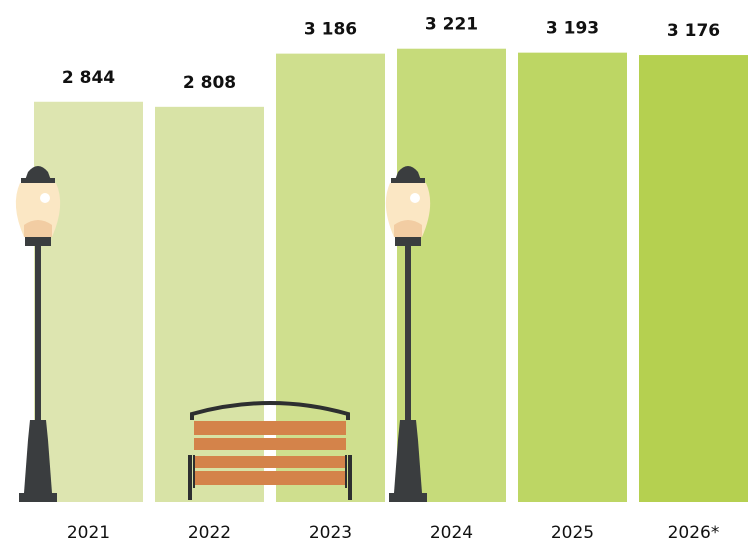 The image size is (750, 546). I want to click on value-label: 3 186, so click(330, 30).